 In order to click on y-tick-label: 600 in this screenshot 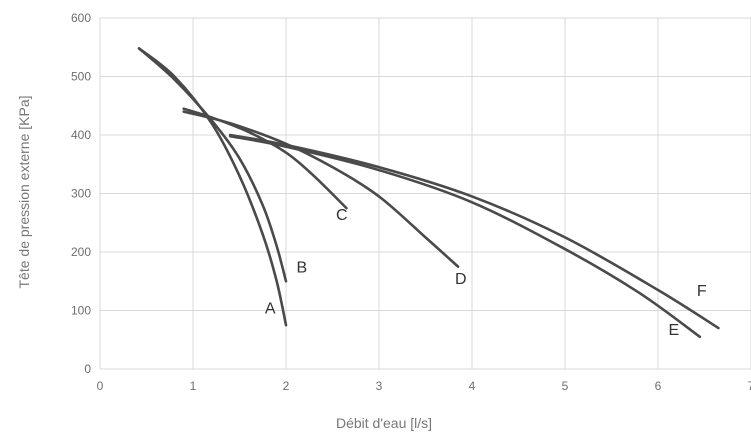, I will do `click(81, 18)`.